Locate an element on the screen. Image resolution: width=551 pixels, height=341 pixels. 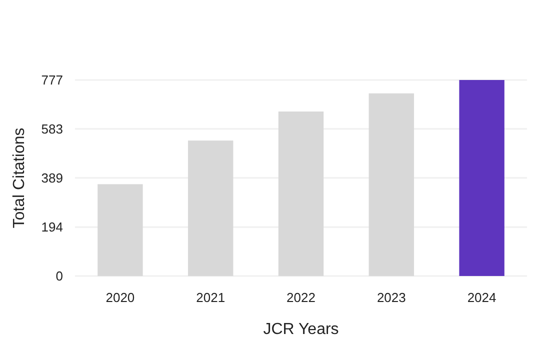
y-tick-label: 0 is located at coordinates (59, 276).